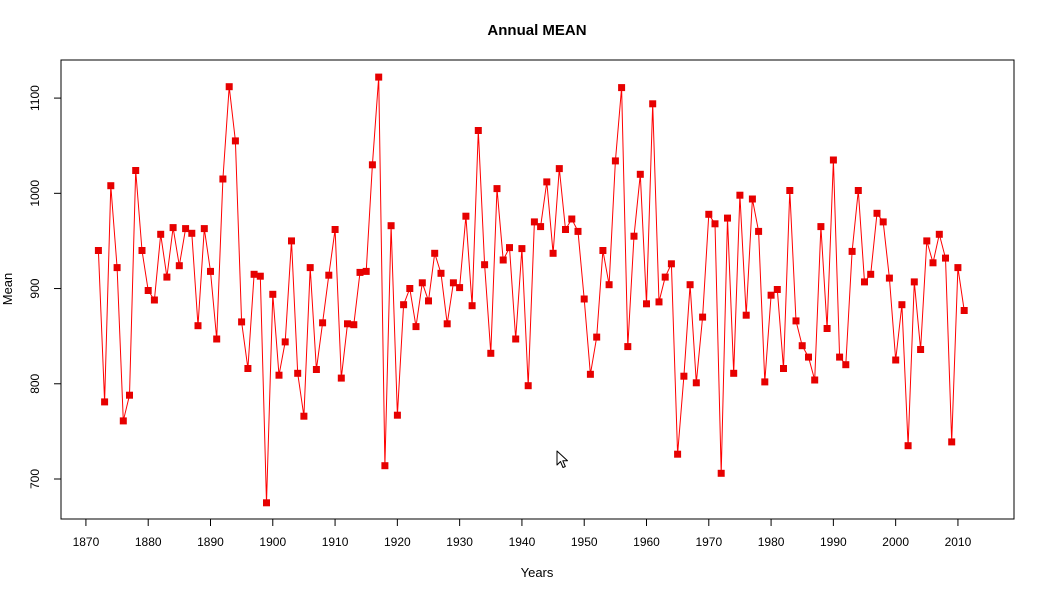 The height and width of the screenshot is (591, 1039). I want to click on x-tick-label: 1920, so click(397, 542).